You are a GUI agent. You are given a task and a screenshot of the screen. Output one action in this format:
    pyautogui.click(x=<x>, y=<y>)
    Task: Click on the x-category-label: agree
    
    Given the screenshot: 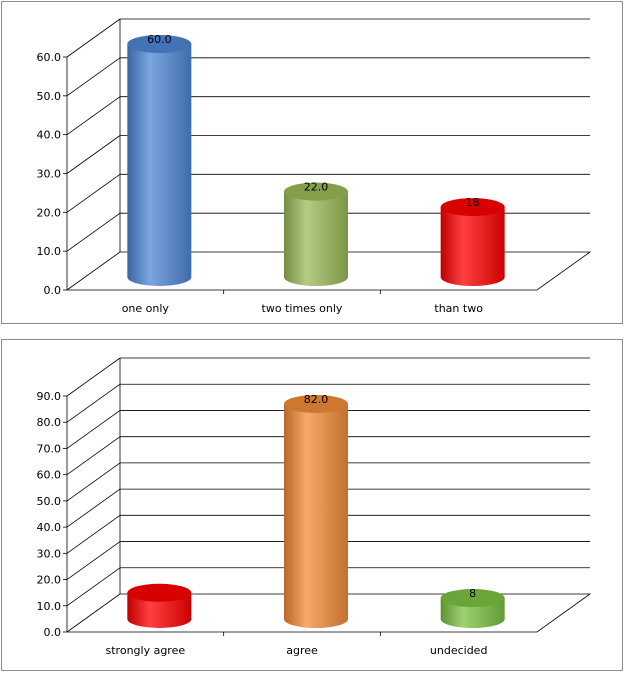 What is the action you would take?
    pyautogui.click(x=302, y=650)
    